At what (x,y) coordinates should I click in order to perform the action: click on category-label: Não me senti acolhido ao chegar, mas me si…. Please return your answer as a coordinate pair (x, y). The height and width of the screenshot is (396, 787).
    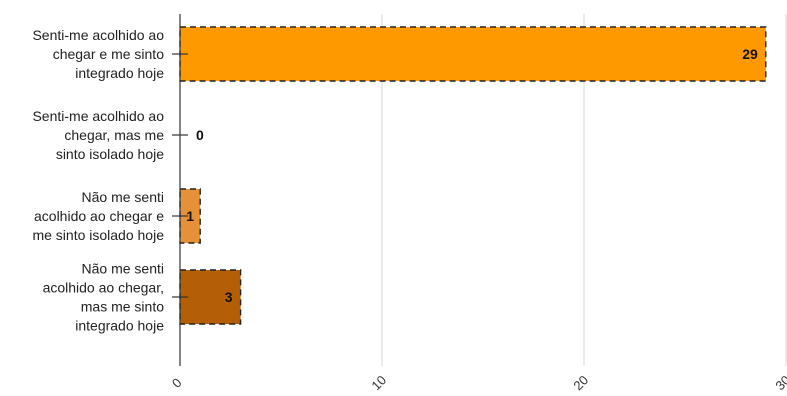
    Looking at the image, I should click on (104, 297).